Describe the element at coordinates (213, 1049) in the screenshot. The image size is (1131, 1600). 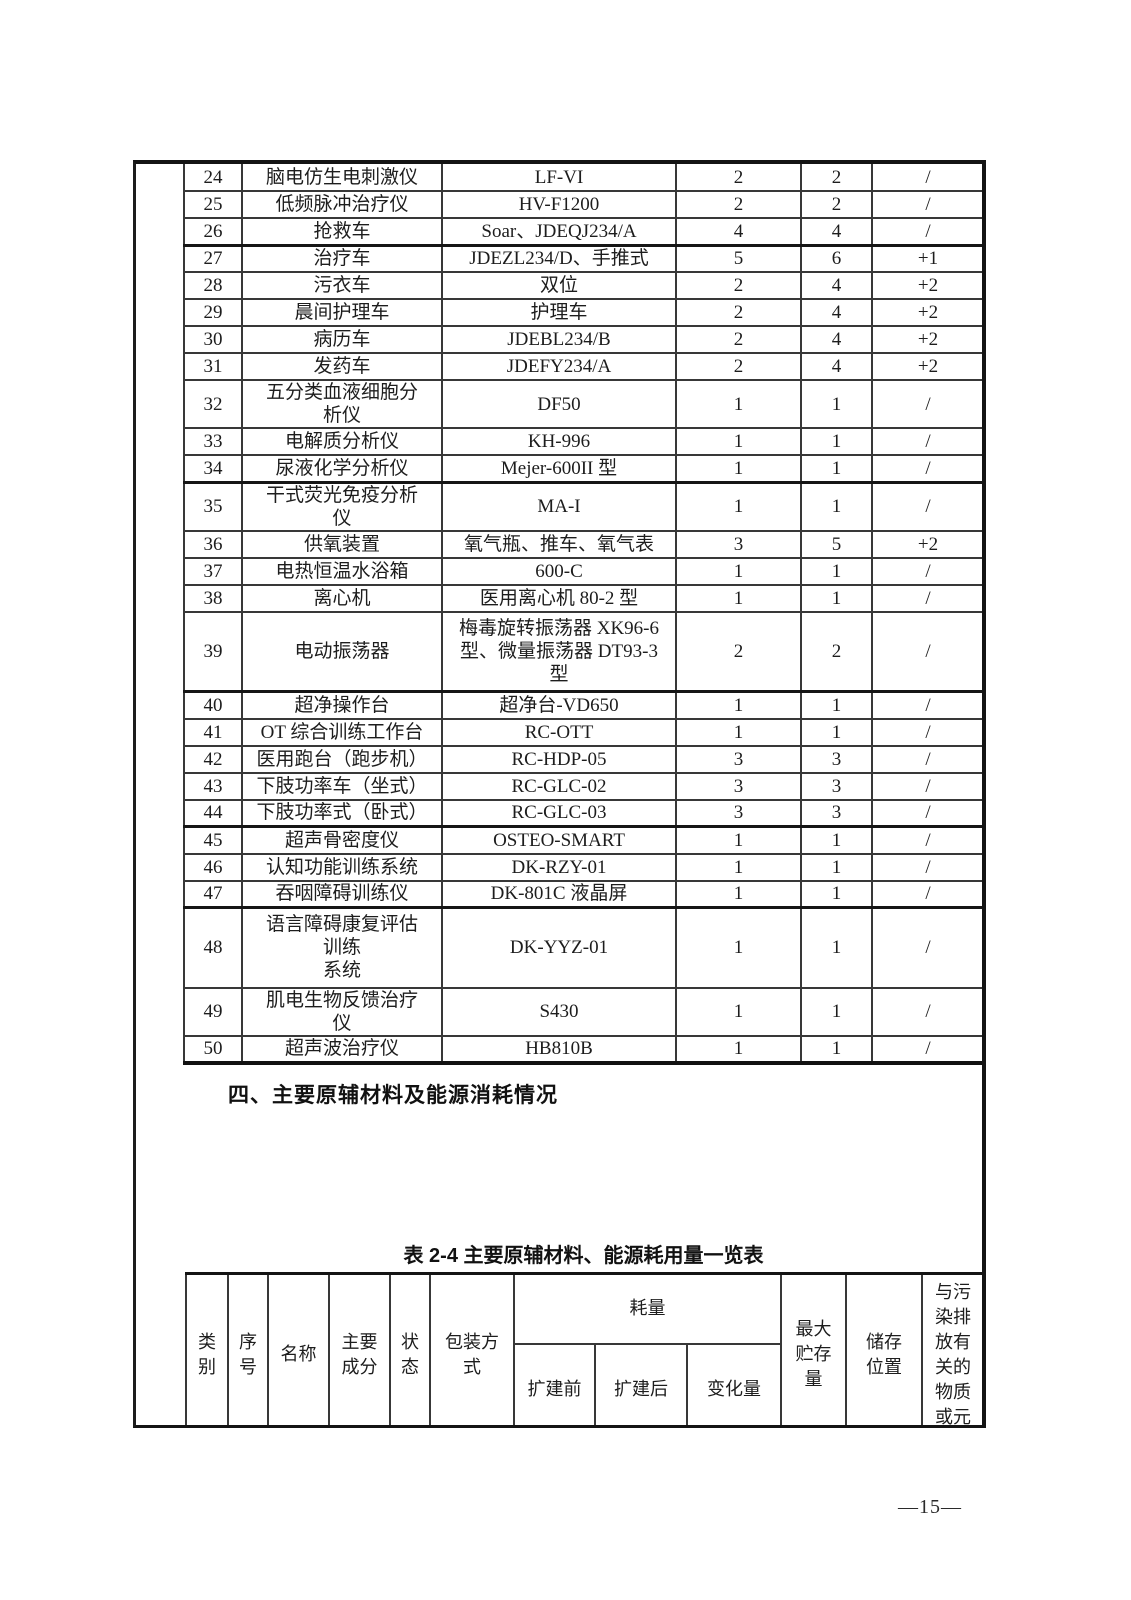
I see `equipment-serial-number: 50` at that location.